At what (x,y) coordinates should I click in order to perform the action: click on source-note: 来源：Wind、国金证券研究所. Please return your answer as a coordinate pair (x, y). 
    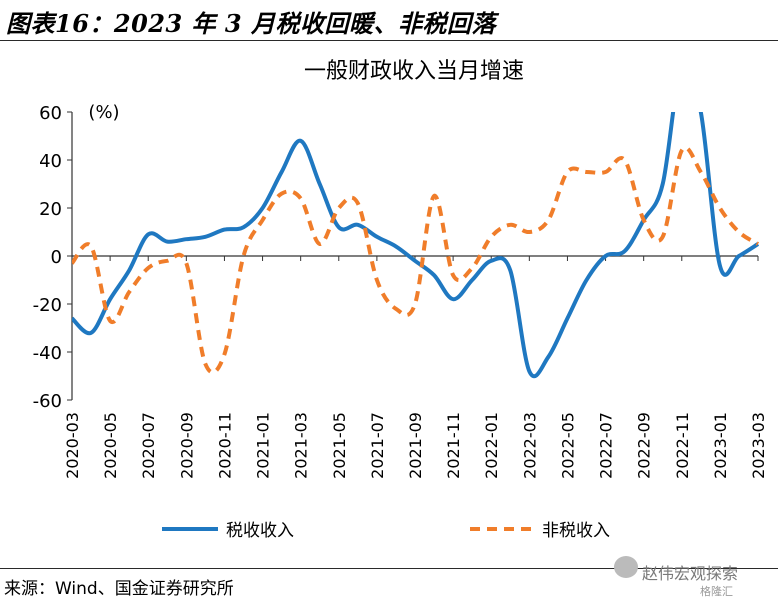
    Looking at the image, I should click on (119, 589).